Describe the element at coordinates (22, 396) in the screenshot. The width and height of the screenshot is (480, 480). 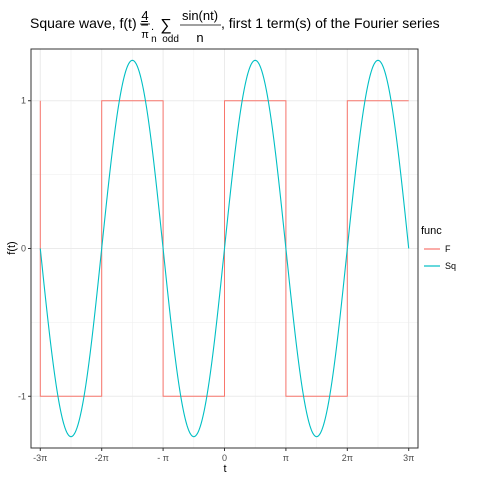
I see `y-tick-label: -1` at that location.